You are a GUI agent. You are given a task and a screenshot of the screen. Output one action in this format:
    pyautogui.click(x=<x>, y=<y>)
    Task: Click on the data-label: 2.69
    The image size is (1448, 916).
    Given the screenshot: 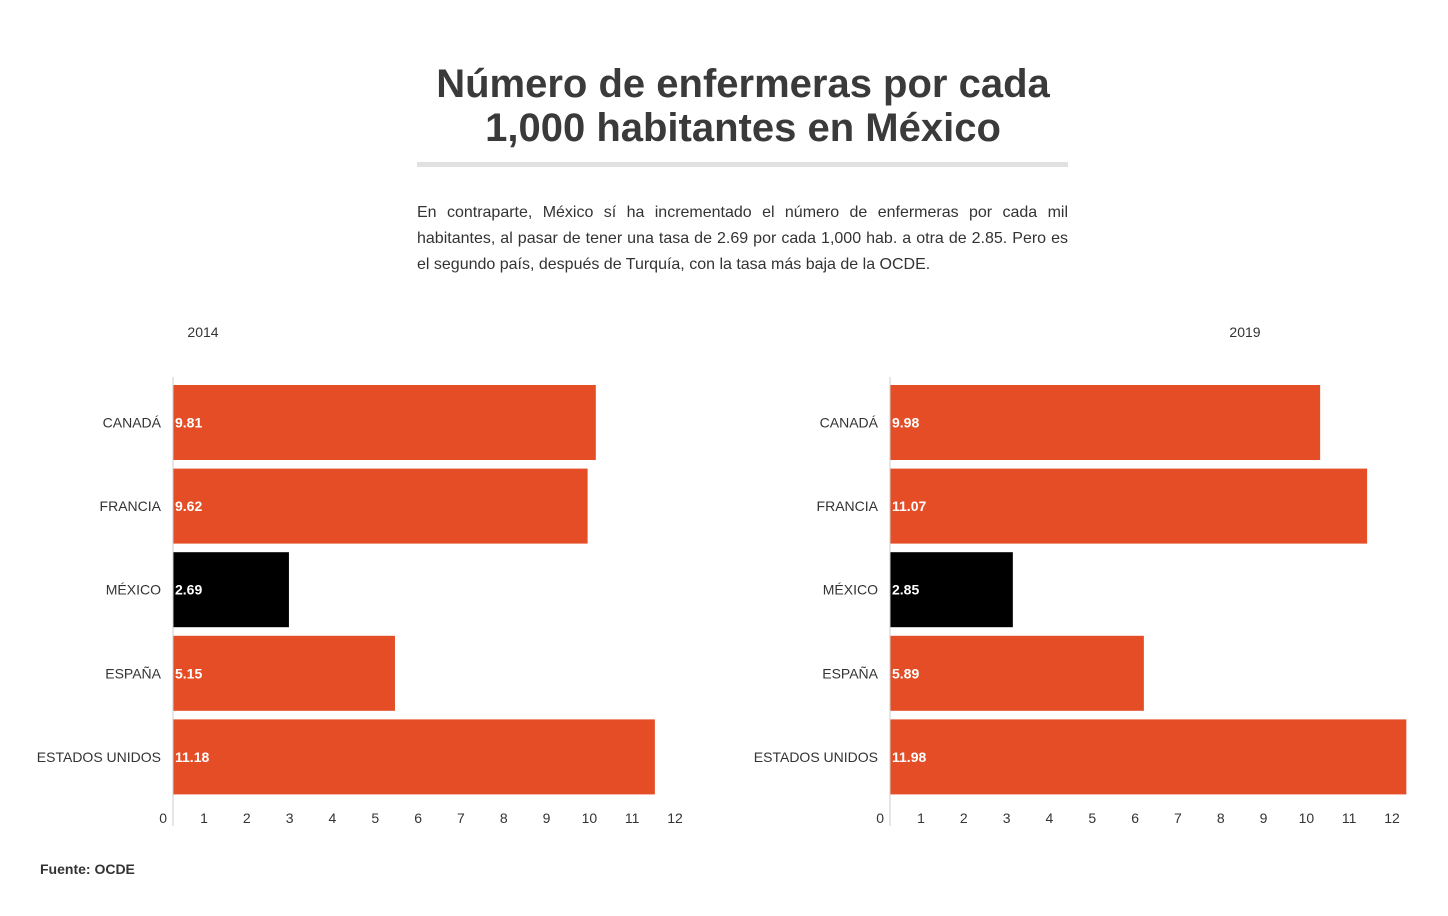 What is the action you would take?
    pyautogui.click(x=188, y=590)
    